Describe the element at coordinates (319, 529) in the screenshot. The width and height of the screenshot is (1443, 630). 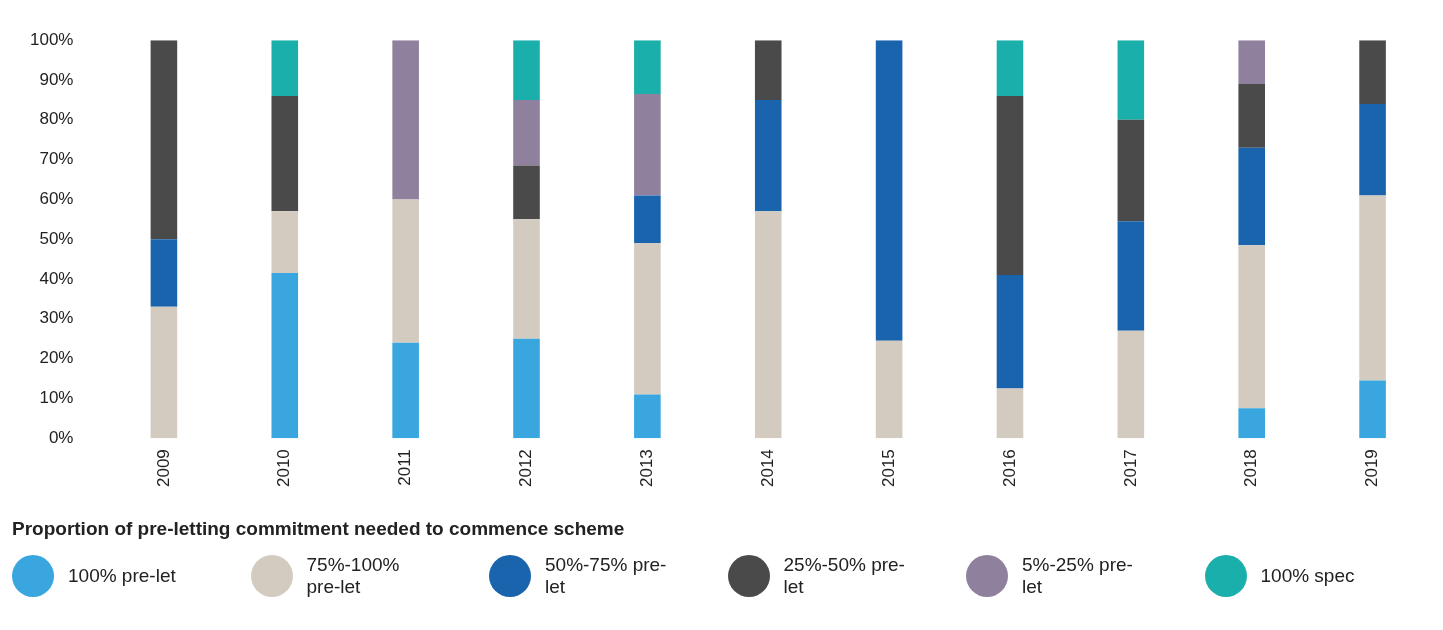
I see `legend-title: Proportion of pre-letting commitment needed to commence scheme` at that location.